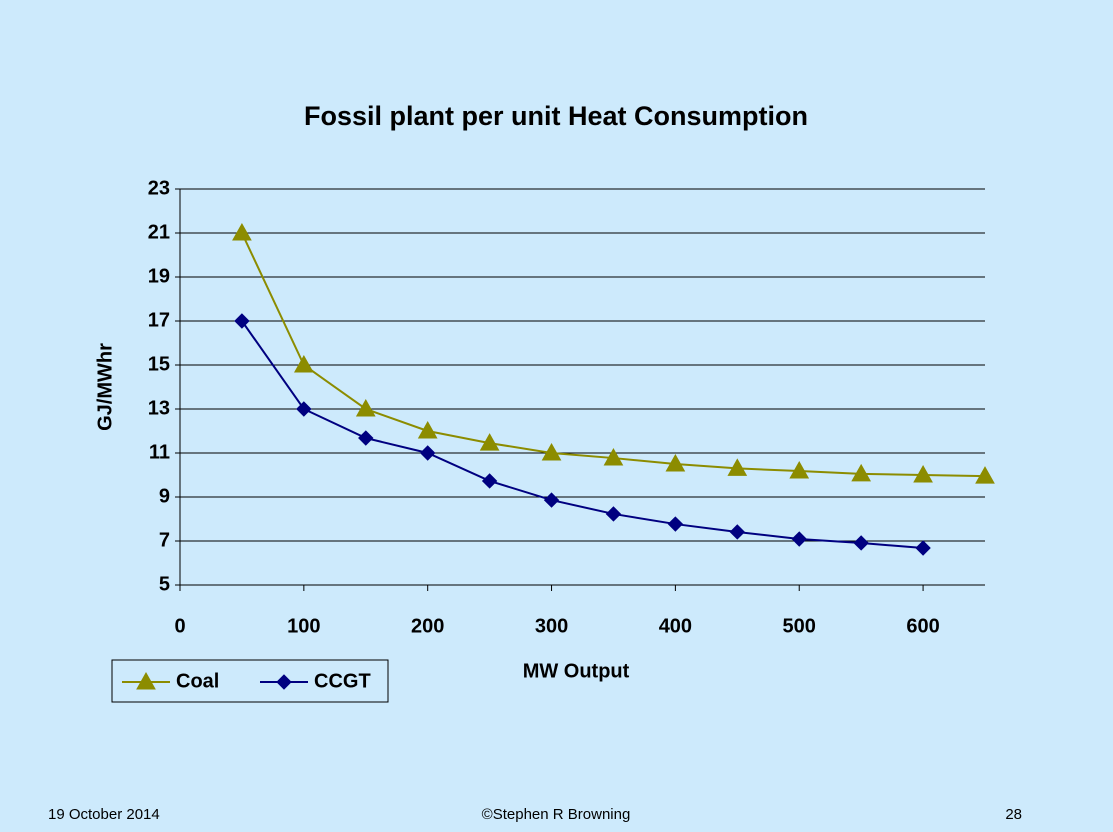  What do you see at coordinates (556, 814) in the screenshot?
I see `footer-author: ©Stephen R Browning` at bounding box center [556, 814].